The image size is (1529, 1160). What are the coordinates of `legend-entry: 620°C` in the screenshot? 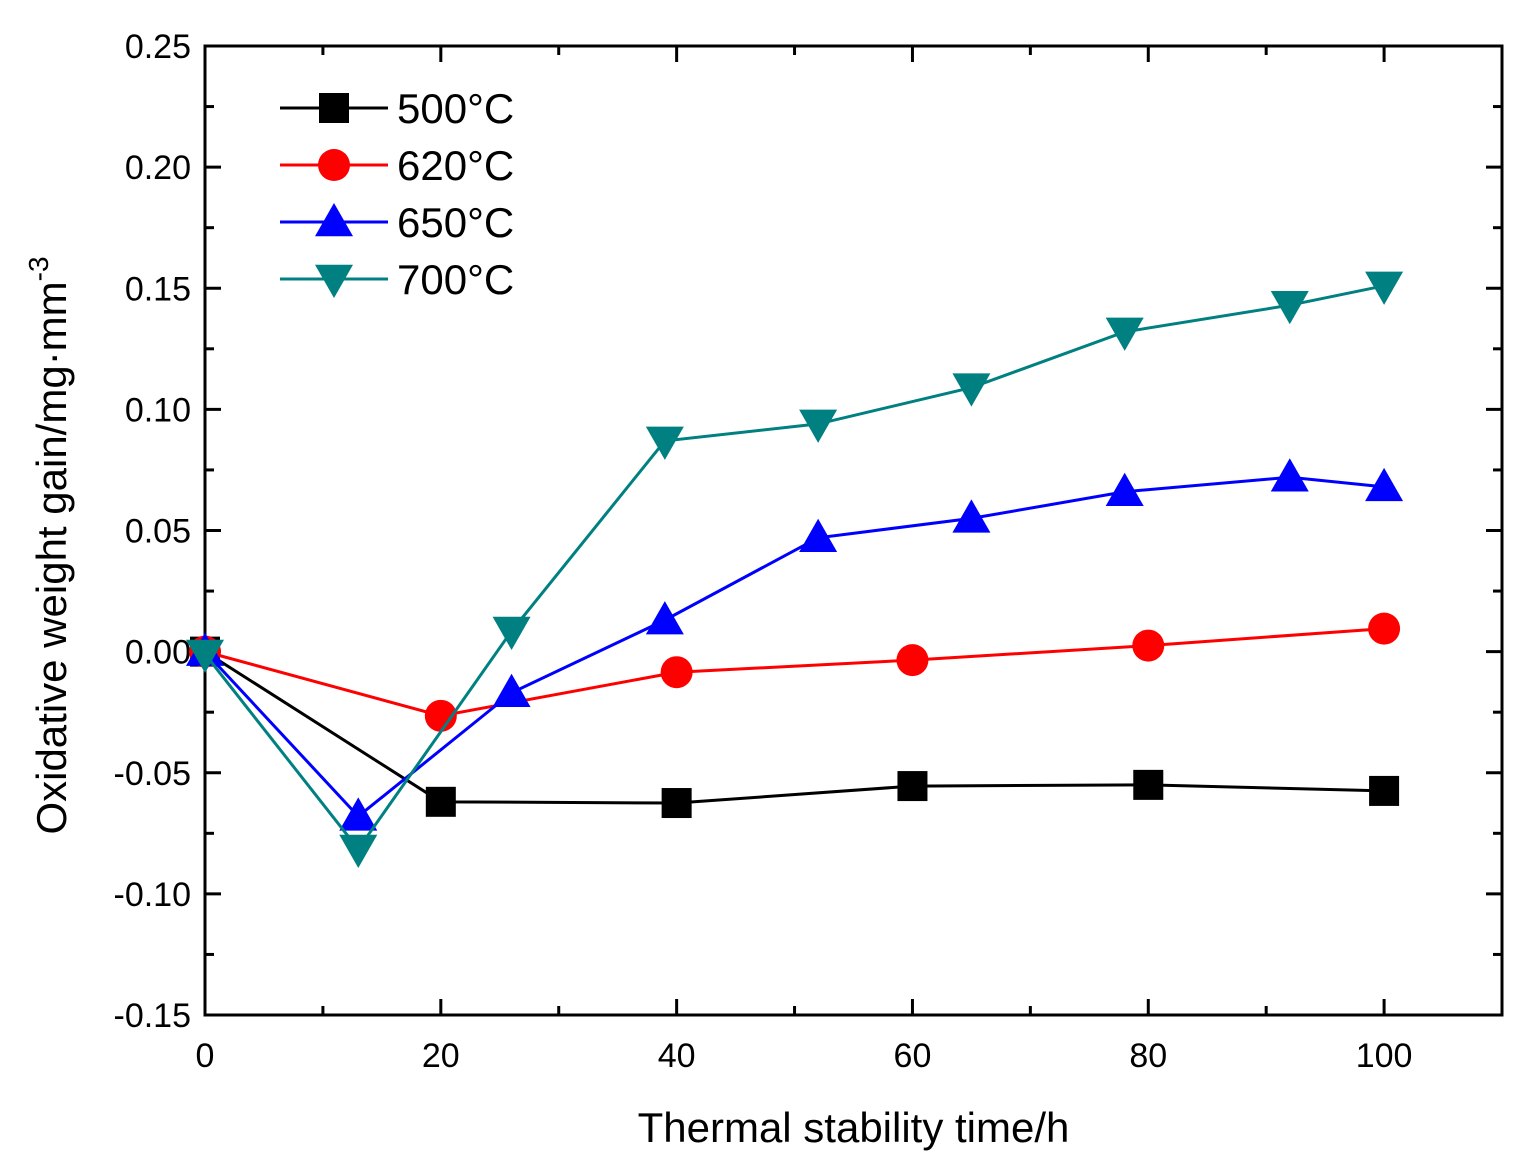 It's located at (397, 165).